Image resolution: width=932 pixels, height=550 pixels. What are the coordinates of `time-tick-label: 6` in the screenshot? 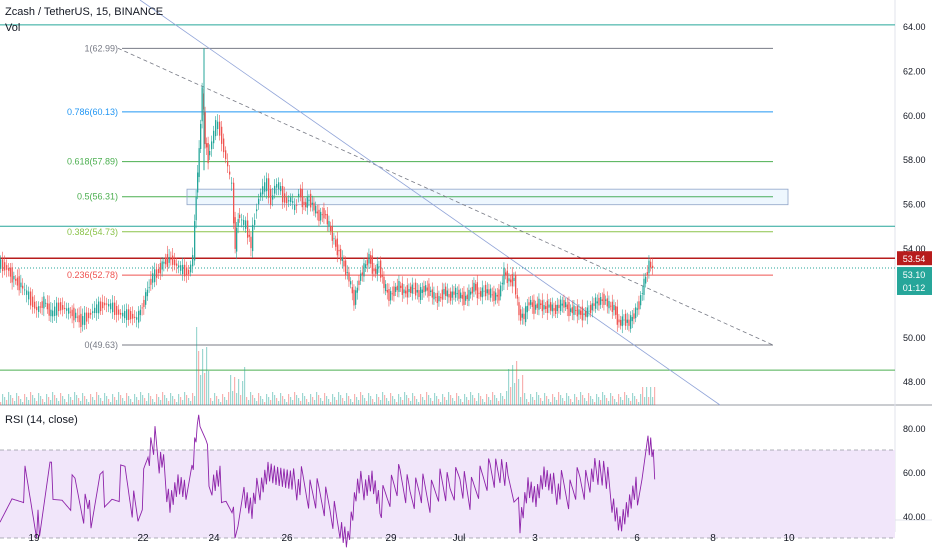 It's located at (637, 538).